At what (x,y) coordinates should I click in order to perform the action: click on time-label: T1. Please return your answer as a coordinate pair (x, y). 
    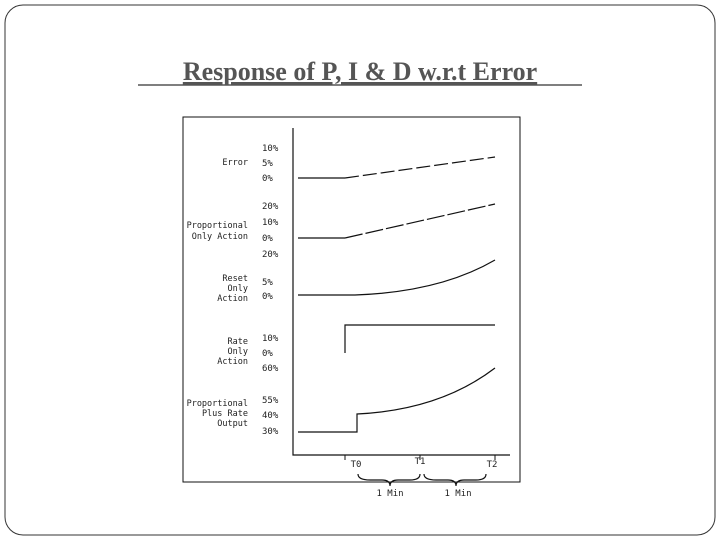
    Looking at the image, I should click on (420, 462).